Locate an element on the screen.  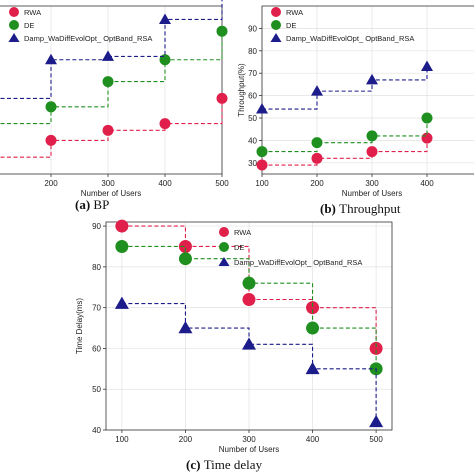
caption-3: (c) Time delay is located at coordinates (224, 464).